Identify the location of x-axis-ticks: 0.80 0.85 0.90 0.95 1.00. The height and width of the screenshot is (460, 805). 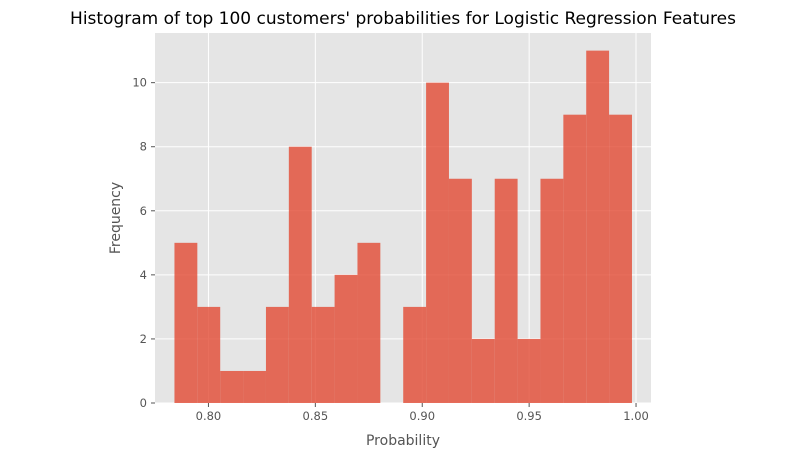
(422, 413).